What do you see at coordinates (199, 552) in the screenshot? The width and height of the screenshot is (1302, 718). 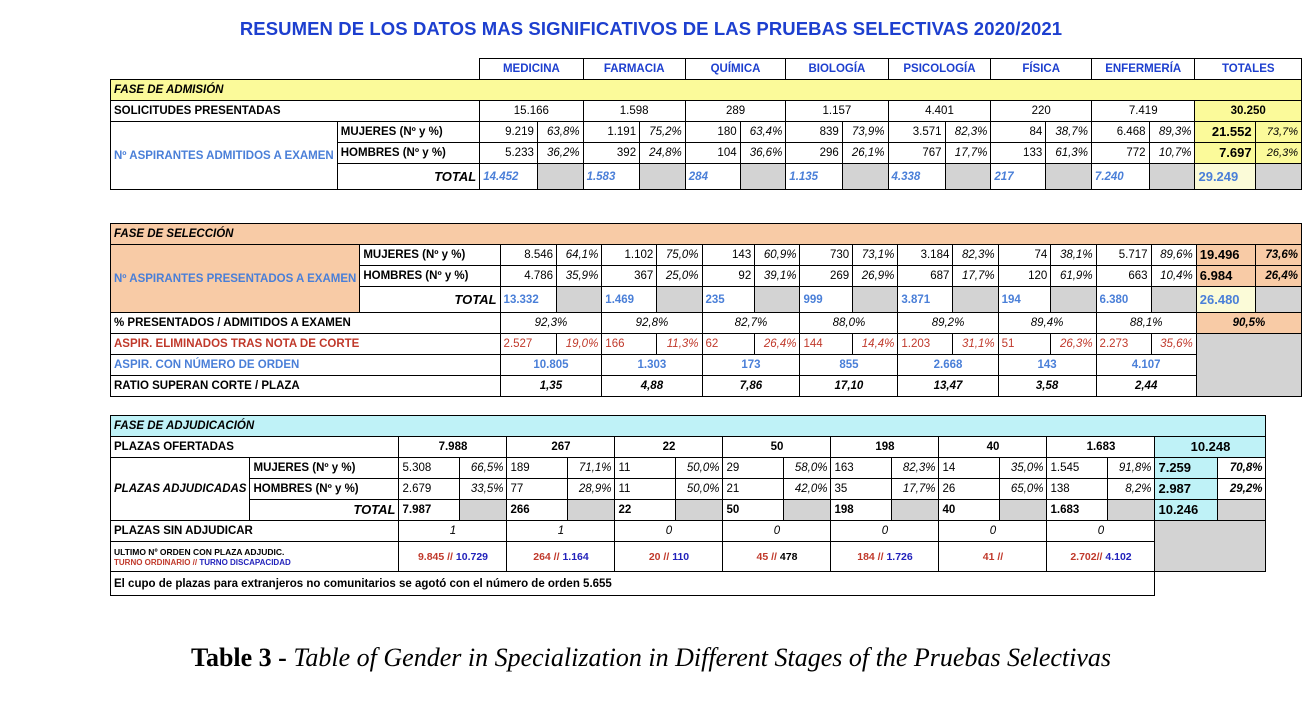 I see `row-label: ULTIMO Nº ORDEN CON PLAZA ADJUDIC.` at bounding box center [199, 552].